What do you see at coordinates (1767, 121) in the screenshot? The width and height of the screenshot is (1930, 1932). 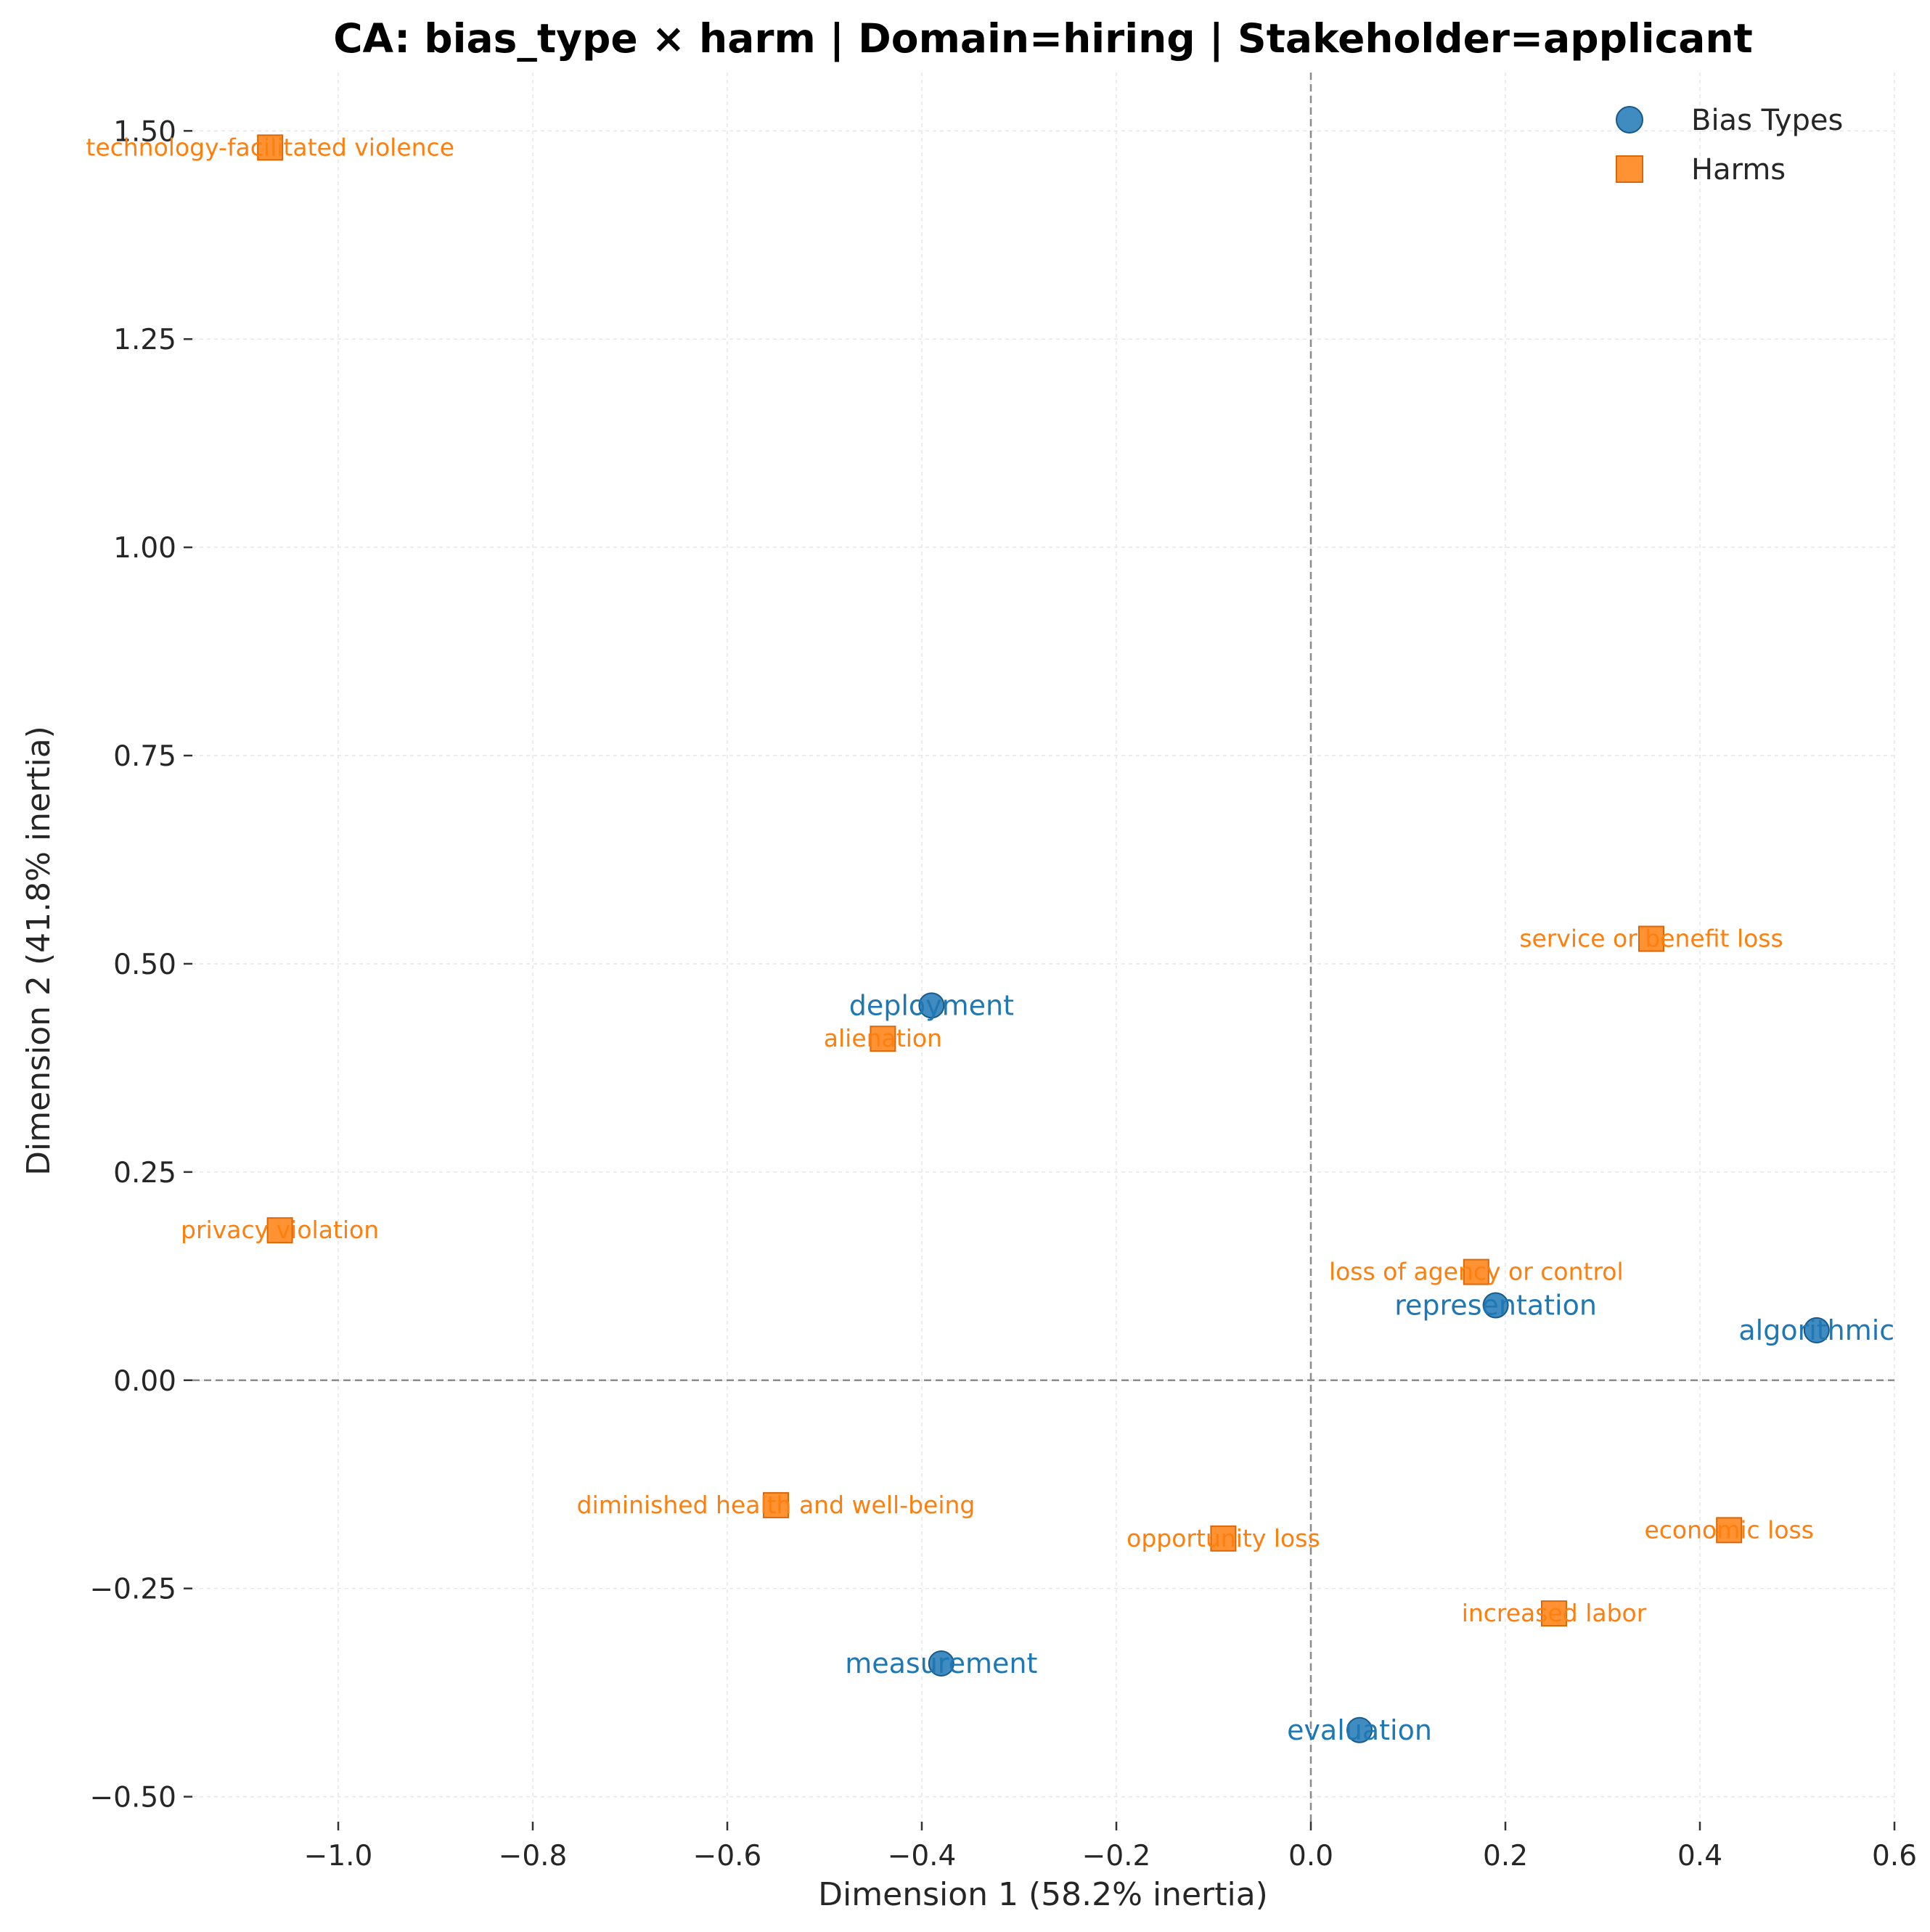 I see `legend-label: Bias Types` at bounding box center [1767, 121].